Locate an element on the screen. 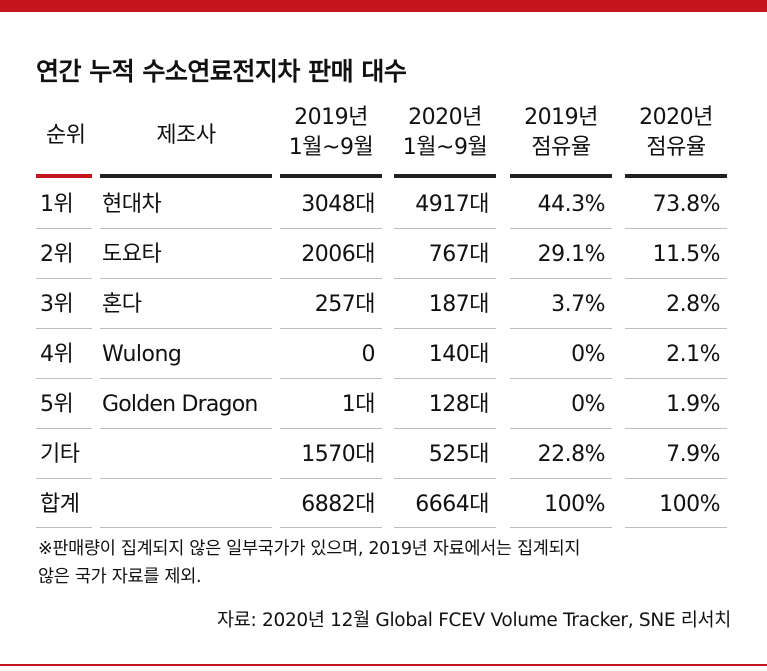 The width and height of the screenshot is (767, 671). row-2-share-2019: 29.1% is located at coordinates (571, 254).